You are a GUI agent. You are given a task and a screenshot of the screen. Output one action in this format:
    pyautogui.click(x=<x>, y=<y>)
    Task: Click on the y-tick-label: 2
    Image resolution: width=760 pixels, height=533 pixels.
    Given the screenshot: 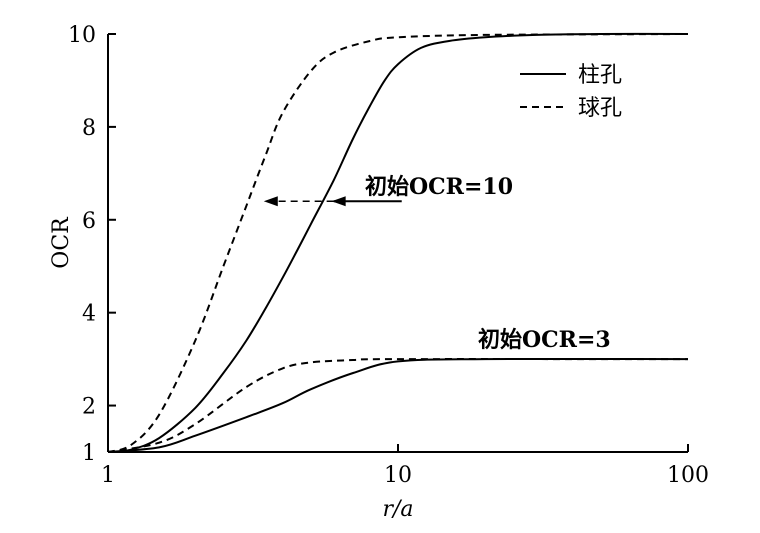 What is the action you would take?
    pyautogui.click(x=89, y=407)
    